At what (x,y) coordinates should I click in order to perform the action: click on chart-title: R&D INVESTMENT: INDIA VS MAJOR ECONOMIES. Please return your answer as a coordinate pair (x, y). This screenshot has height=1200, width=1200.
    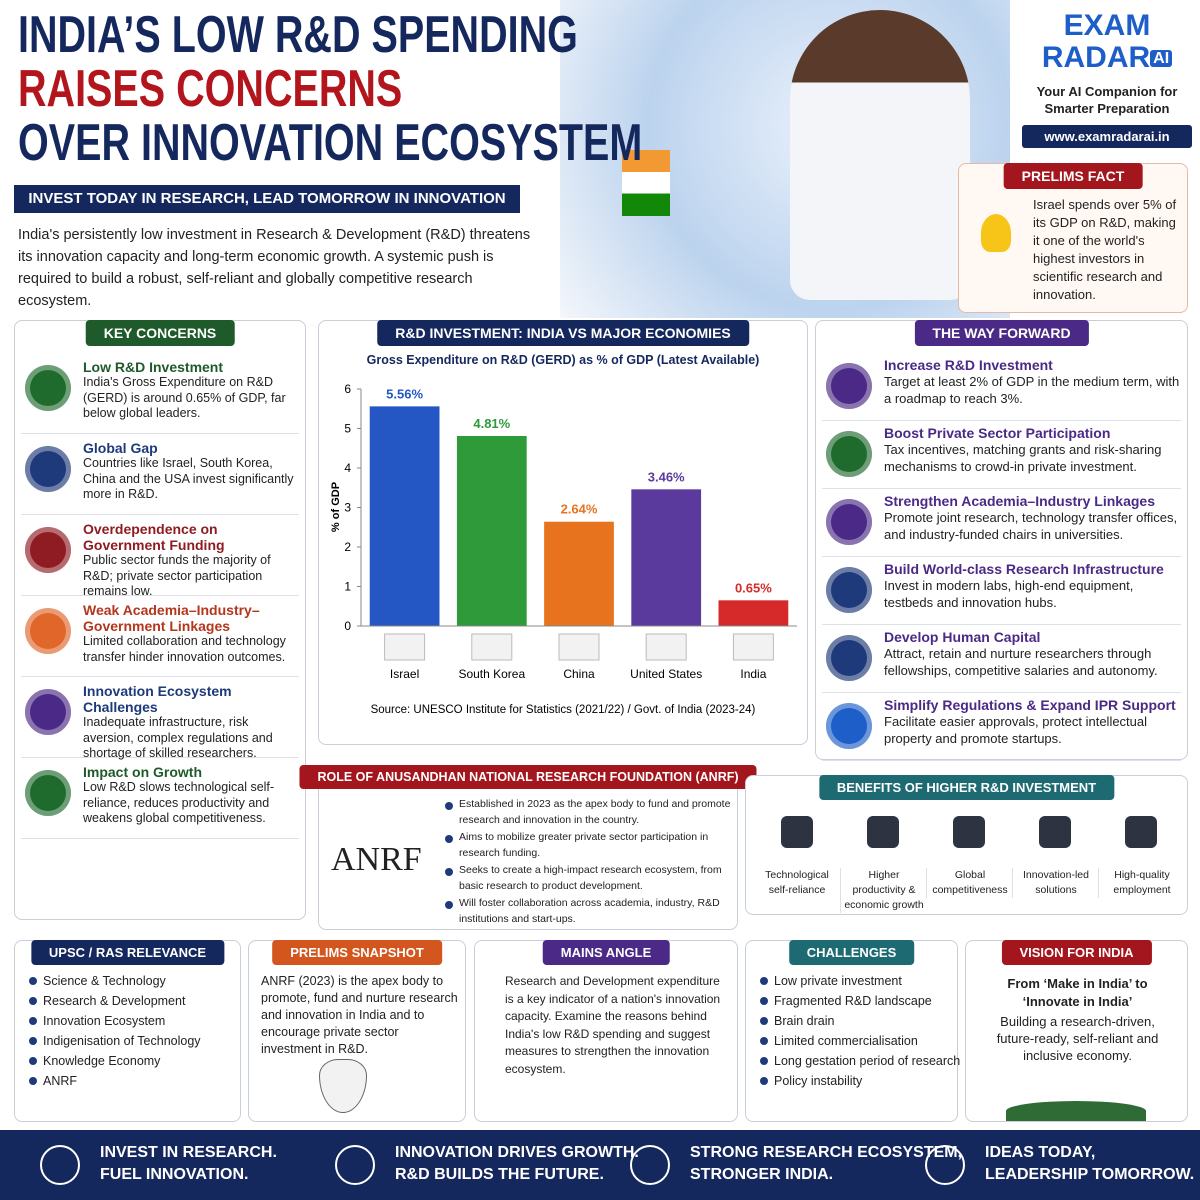
    Looking at the image, I should click on (563, 333).